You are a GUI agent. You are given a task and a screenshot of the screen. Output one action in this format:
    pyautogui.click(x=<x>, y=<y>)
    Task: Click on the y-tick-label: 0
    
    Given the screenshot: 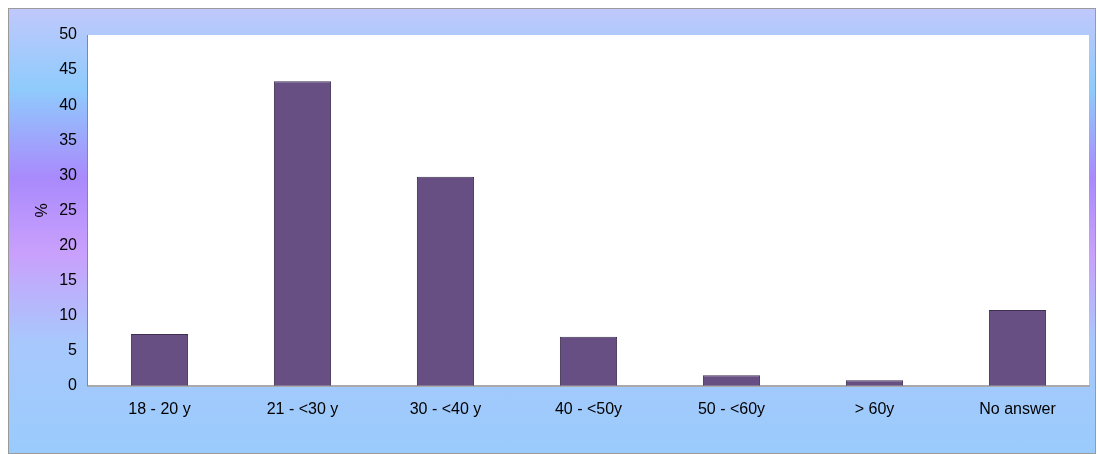 What is the action you would take?
    pyautogui.click(x=73, y=385)
    